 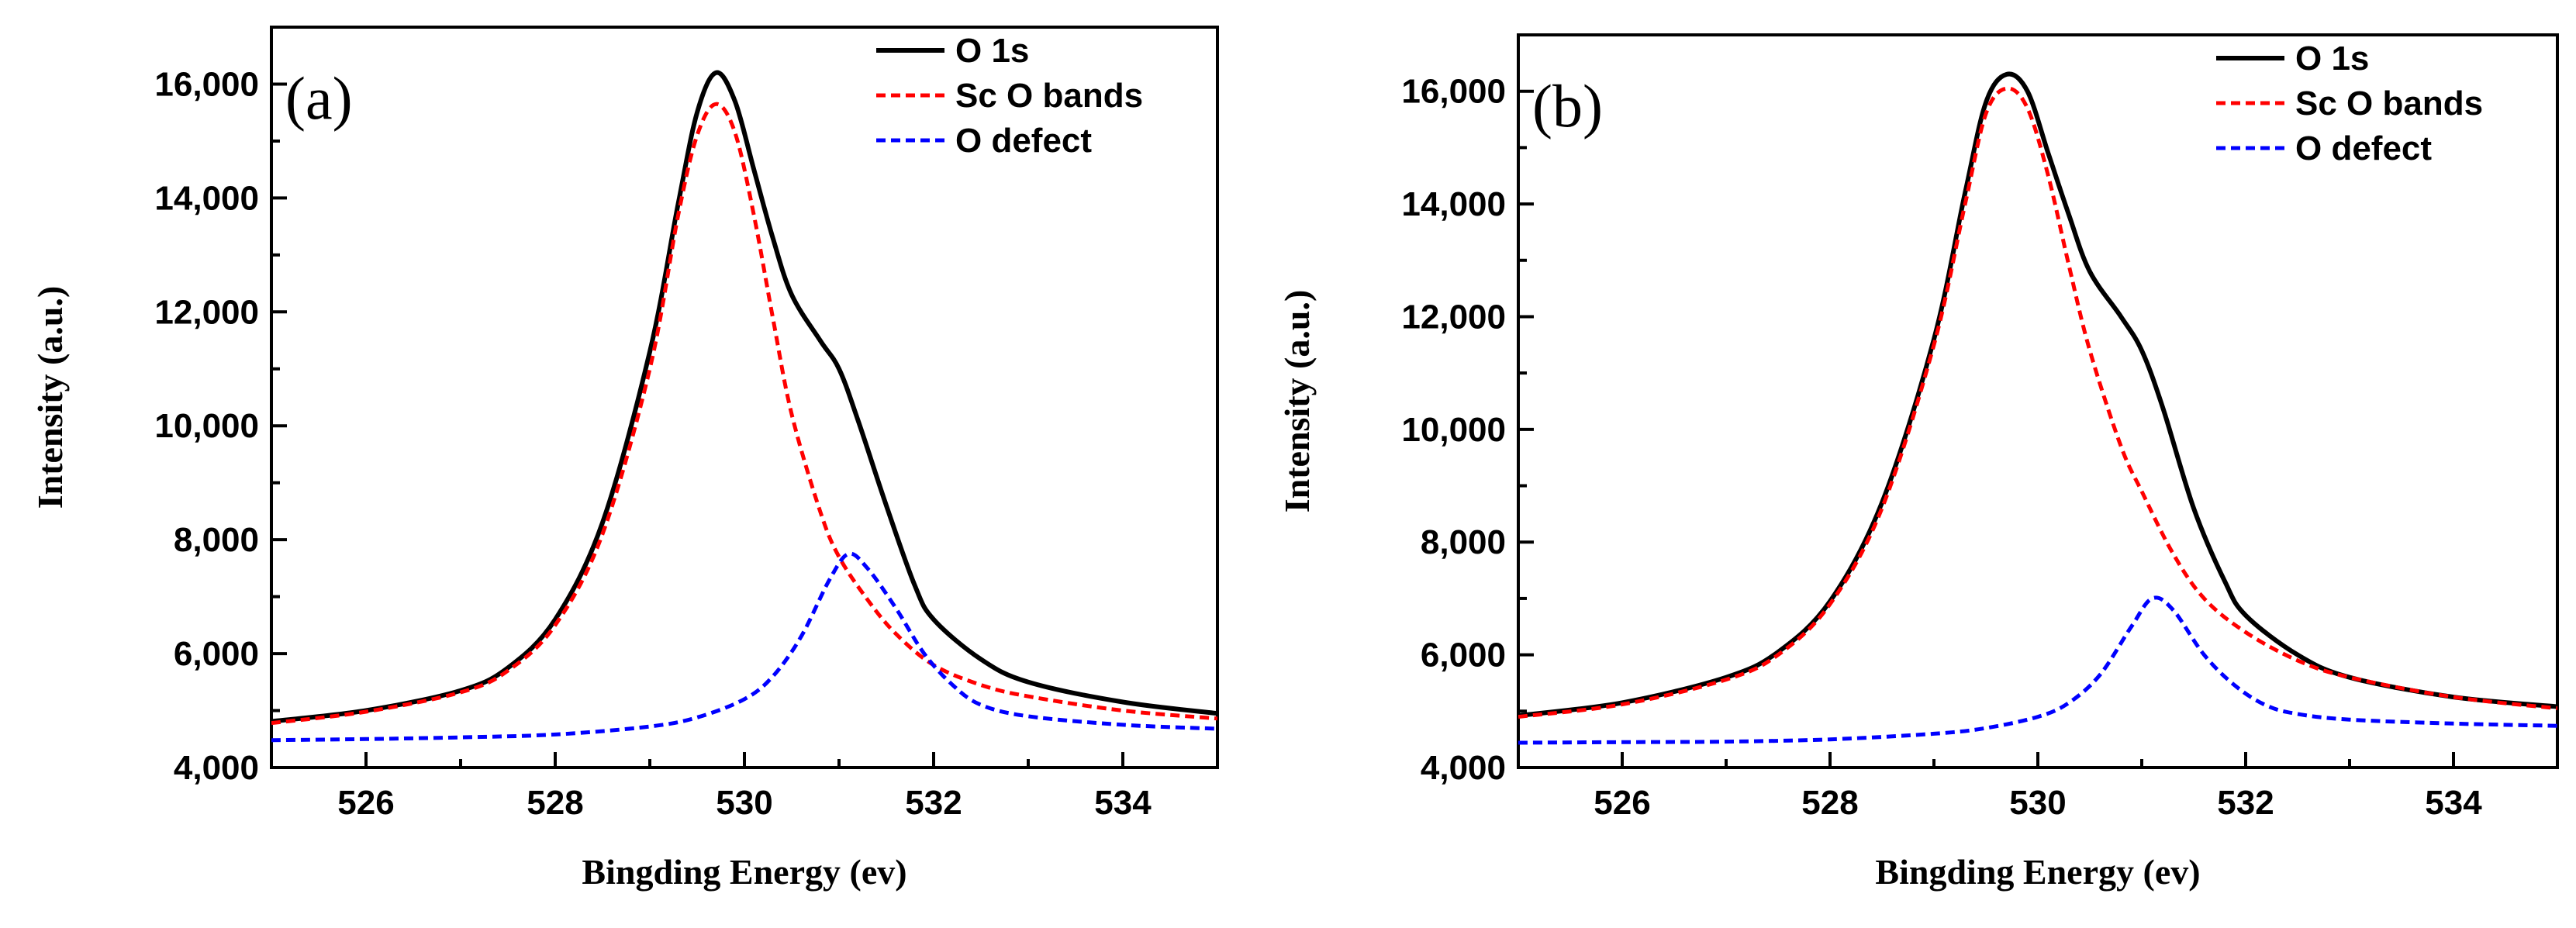 I want to click on panel-label: (a), so click(x=319, y=98).